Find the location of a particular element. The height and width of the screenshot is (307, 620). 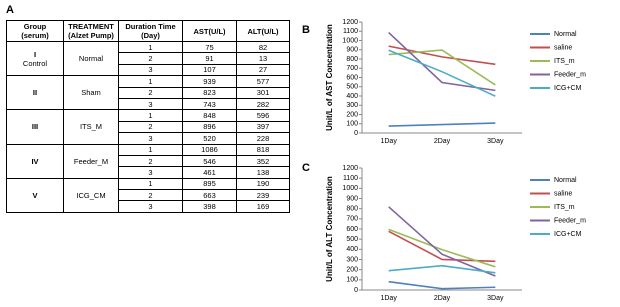

treatment-cell: Sham is located at coordinates (91, 93).